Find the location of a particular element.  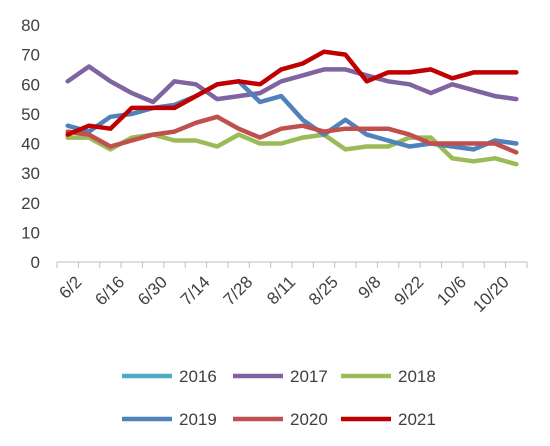

legend-label-2016: 2016 is located at coordinates (198, 376).